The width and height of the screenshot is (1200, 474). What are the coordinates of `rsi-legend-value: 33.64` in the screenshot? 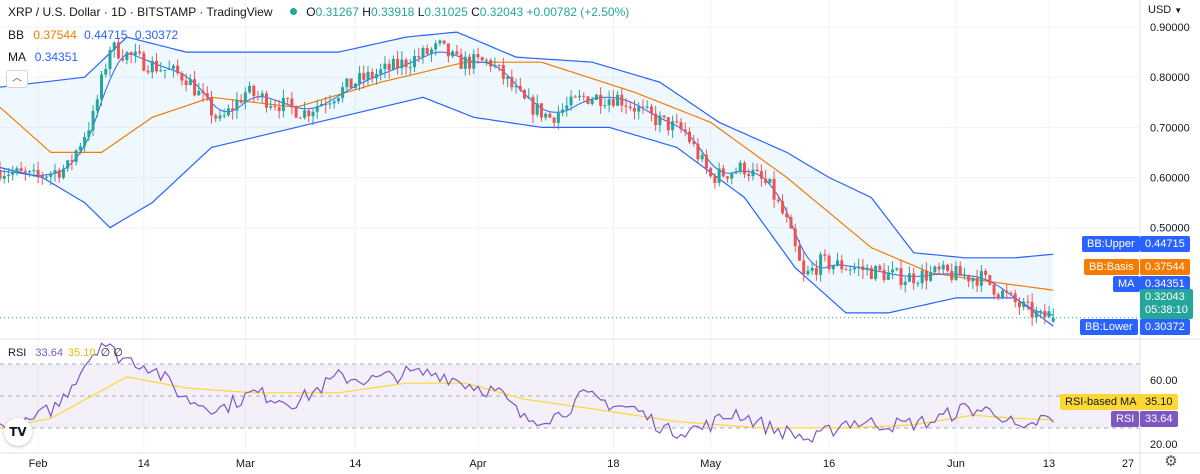 It's located at (49, 353).